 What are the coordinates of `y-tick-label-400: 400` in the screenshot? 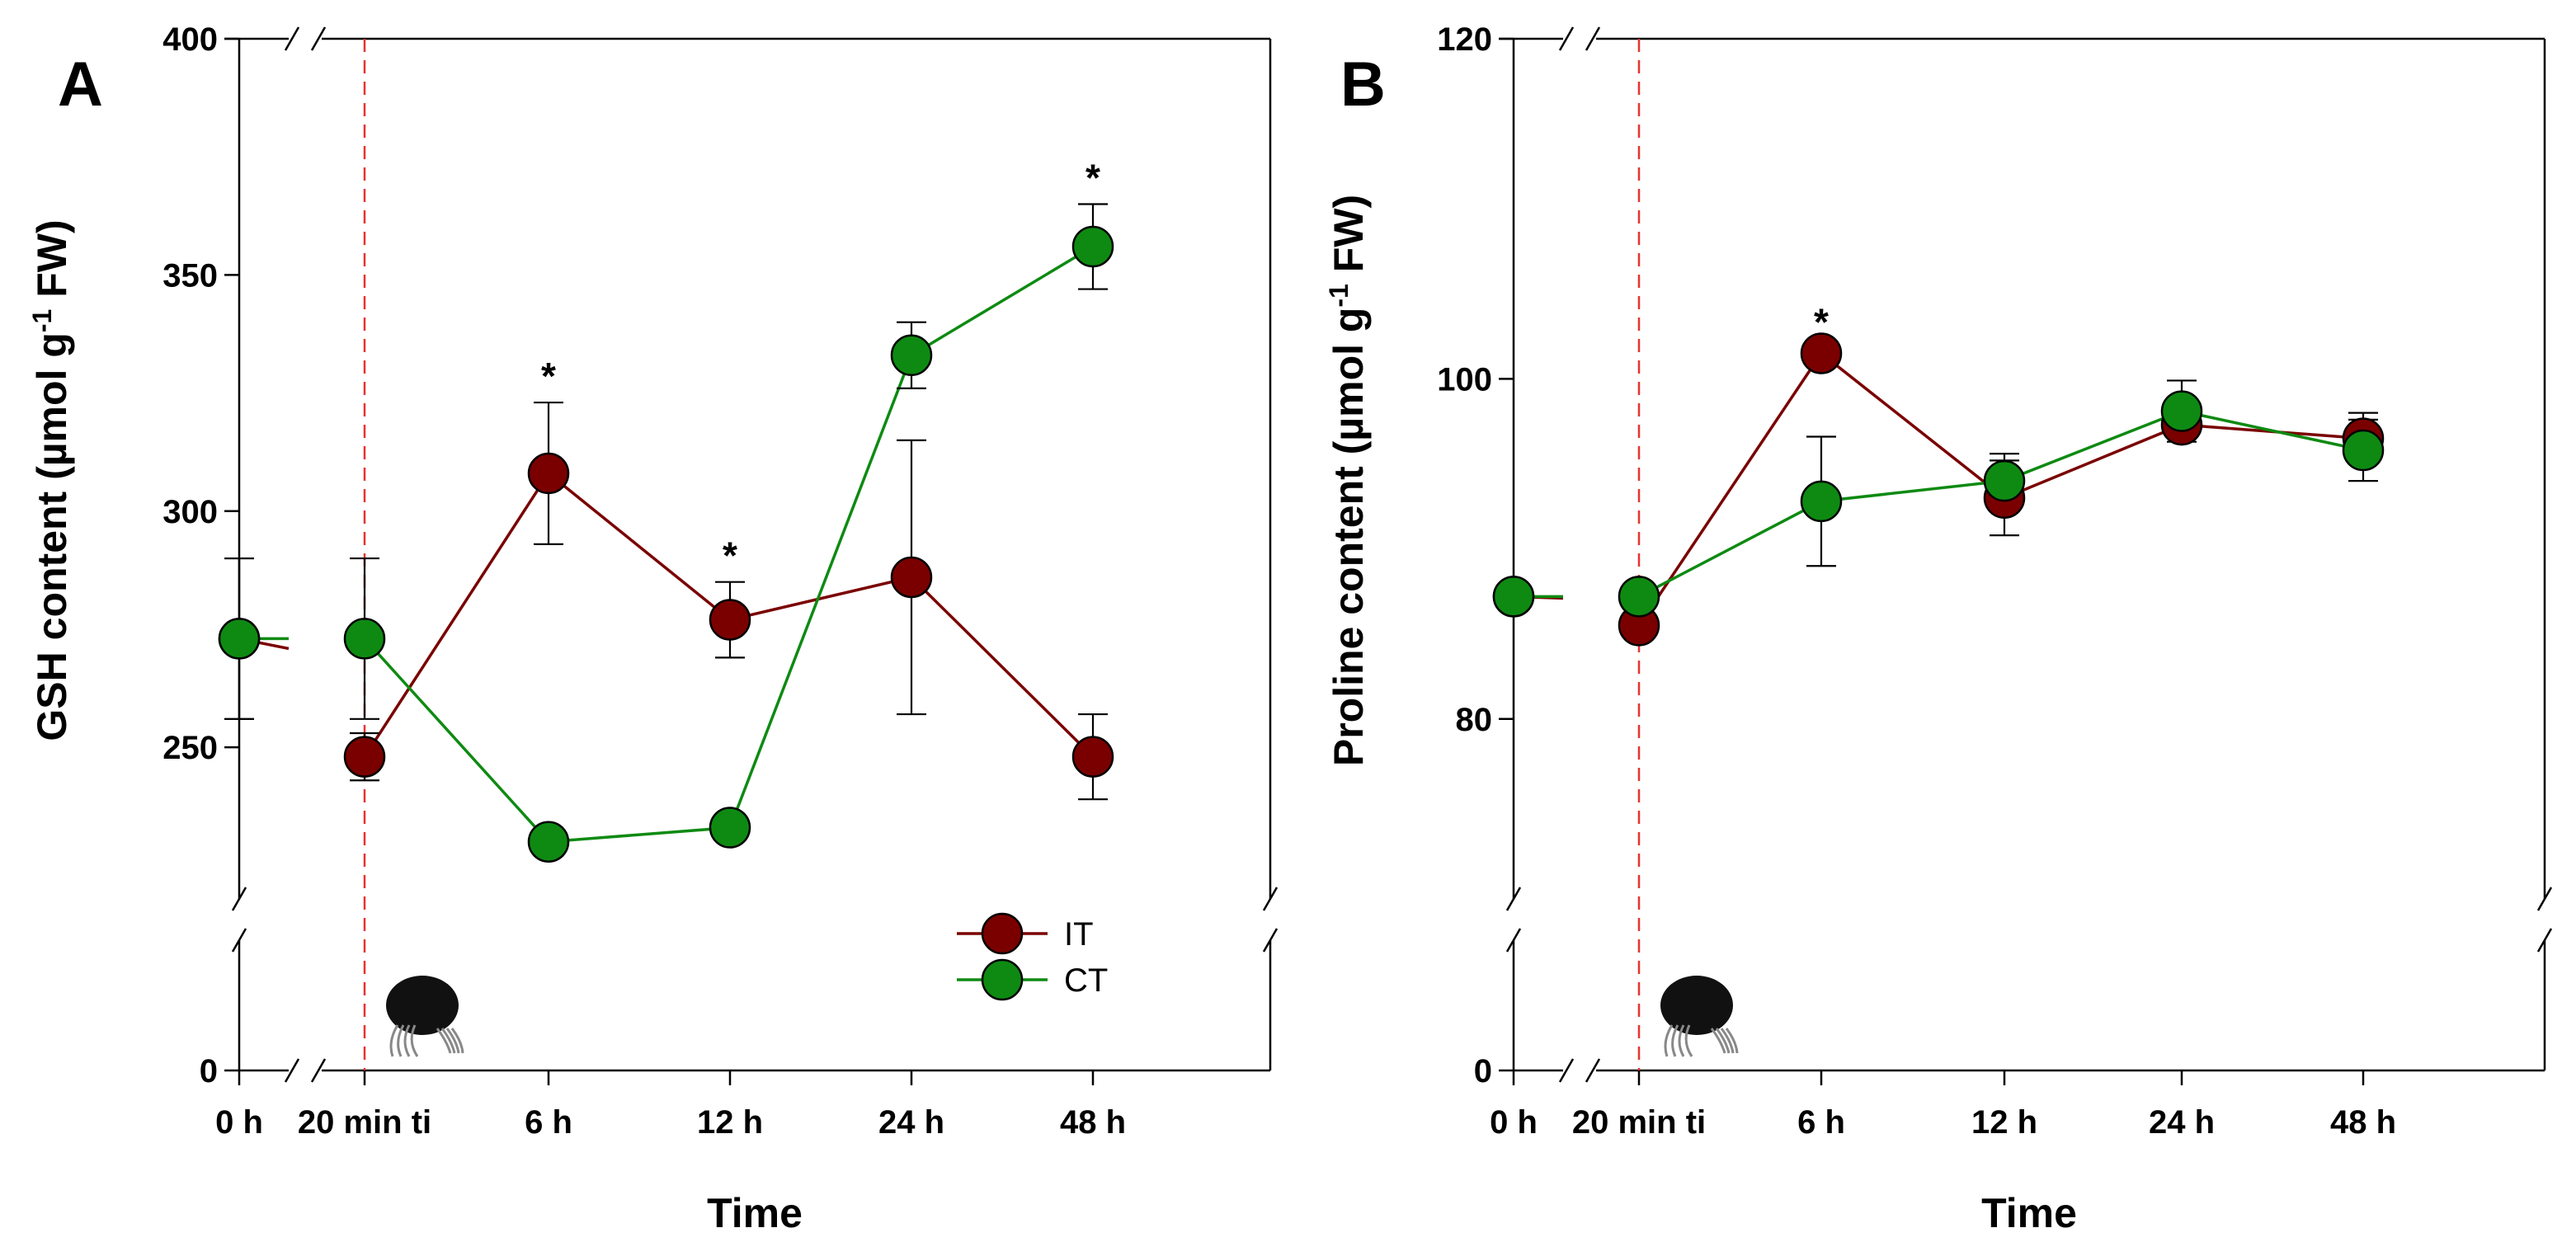 It's located at (190, 40).